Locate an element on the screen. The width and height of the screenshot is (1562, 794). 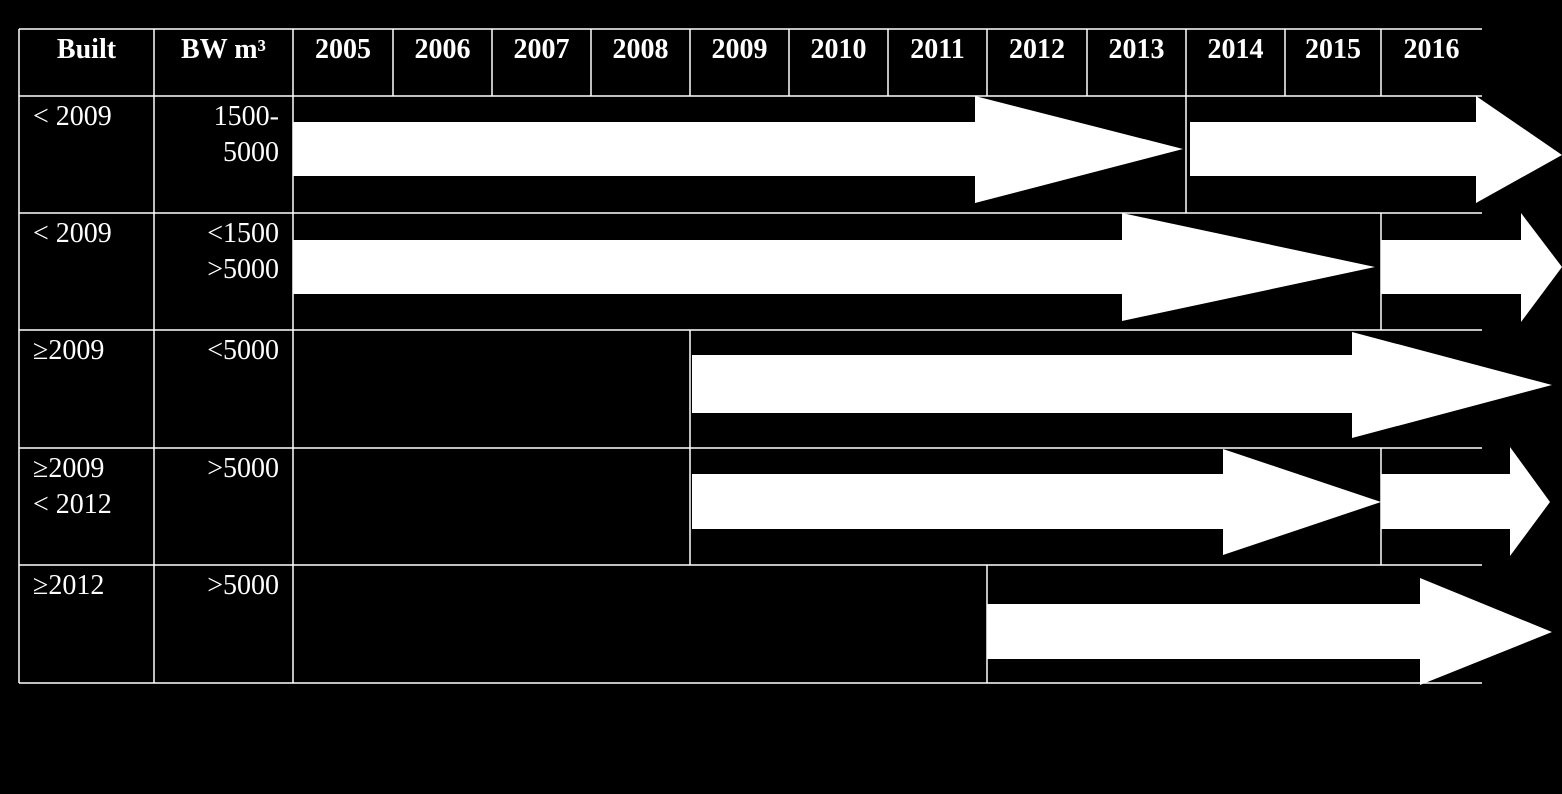
bw-cell: <5000 is located at coordinates (243, 350).